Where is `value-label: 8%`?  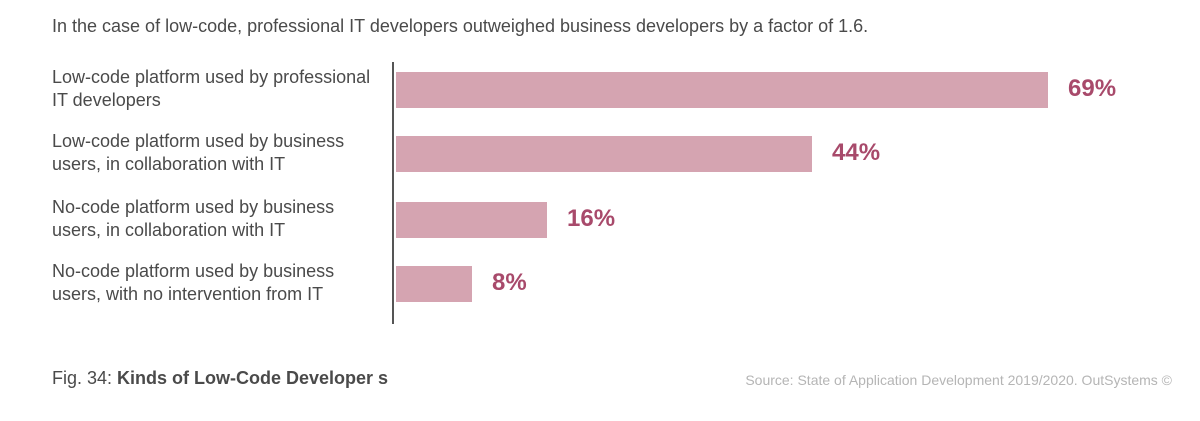 value-label: 8% is located at coordinates (509, 282).